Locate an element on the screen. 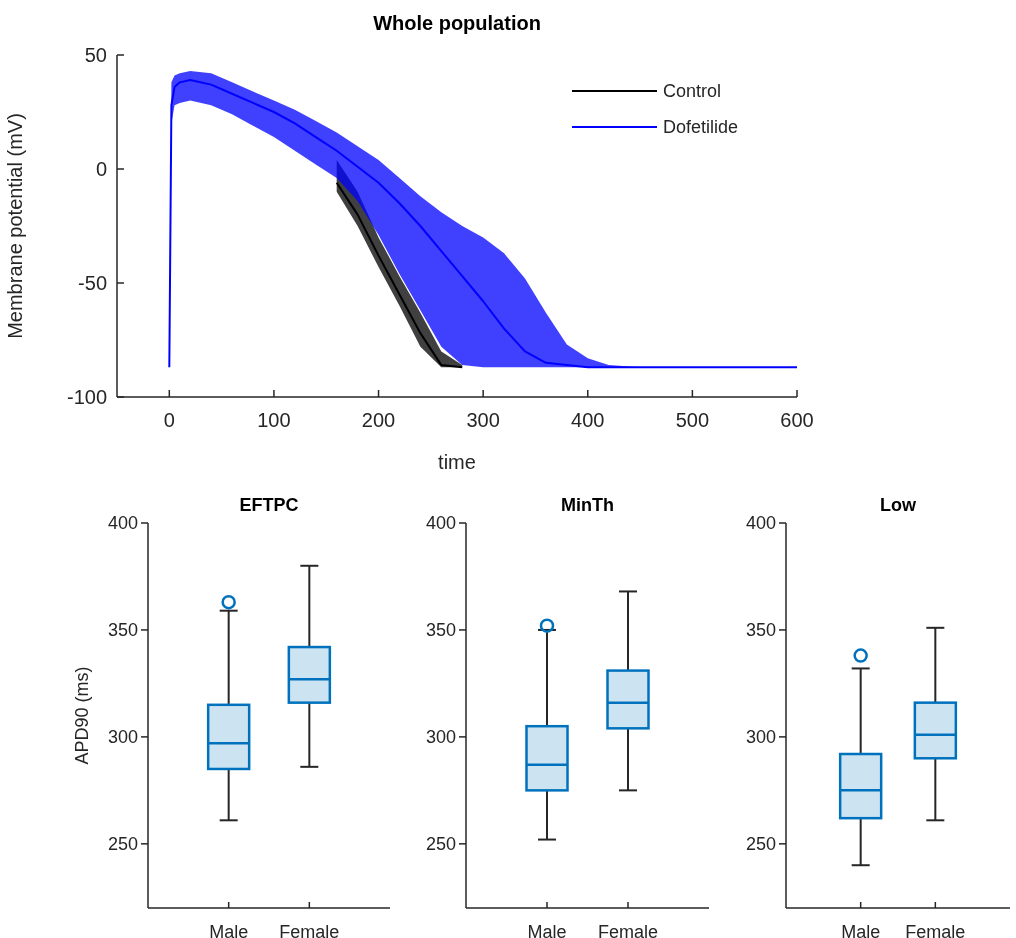  x-tick-label: 100 is located at coordinates (274, 420).